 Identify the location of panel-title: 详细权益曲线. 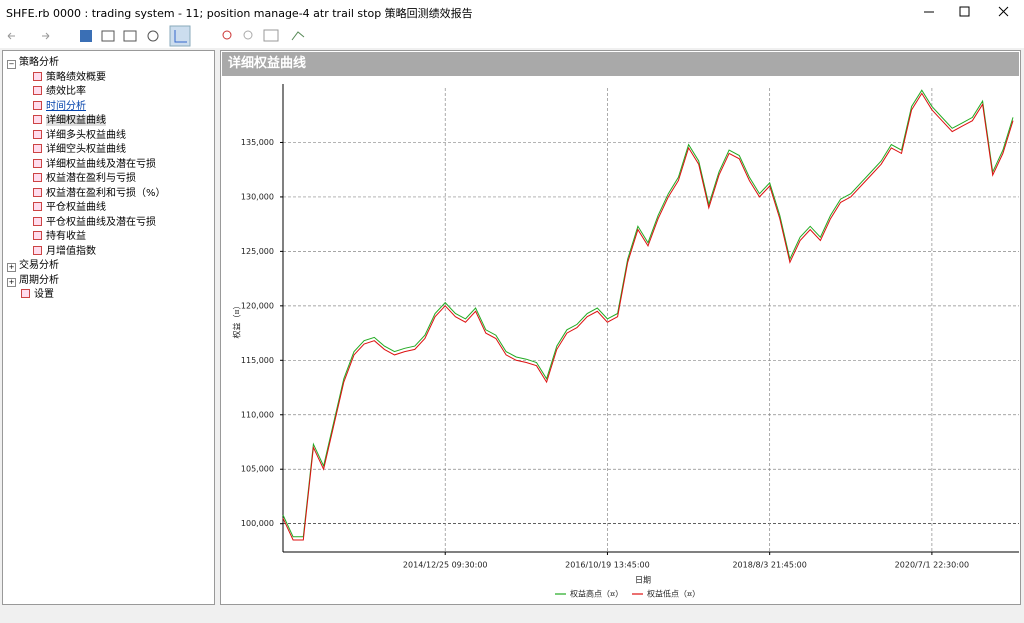
(620, 64).